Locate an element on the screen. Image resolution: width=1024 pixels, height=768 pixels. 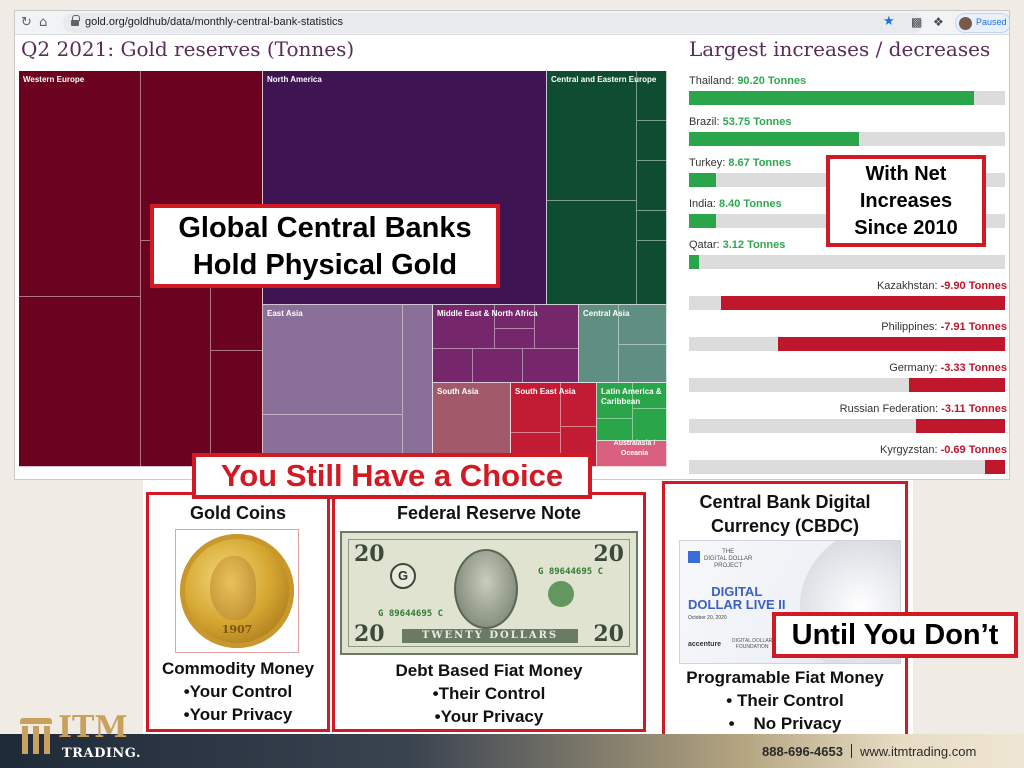
jackson-portrait is located at coordinates (486, 589).